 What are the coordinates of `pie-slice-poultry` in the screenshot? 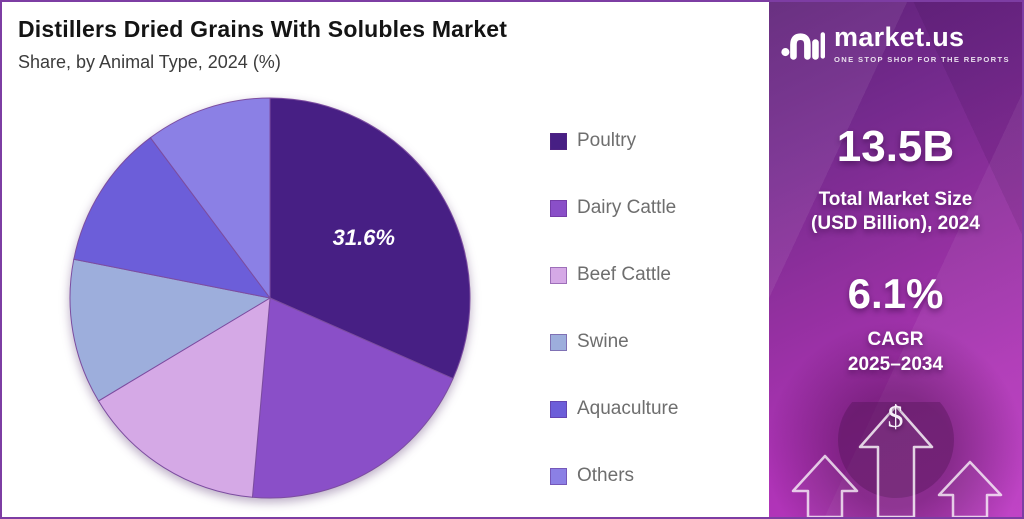 It's located at (370, 238).